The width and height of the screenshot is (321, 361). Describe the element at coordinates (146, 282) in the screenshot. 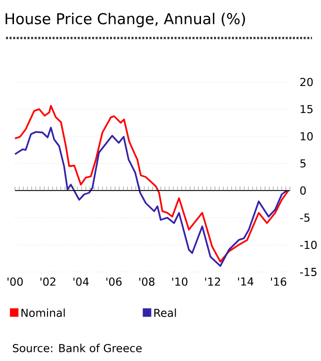

I see `x-tick-label: '08` at that location.